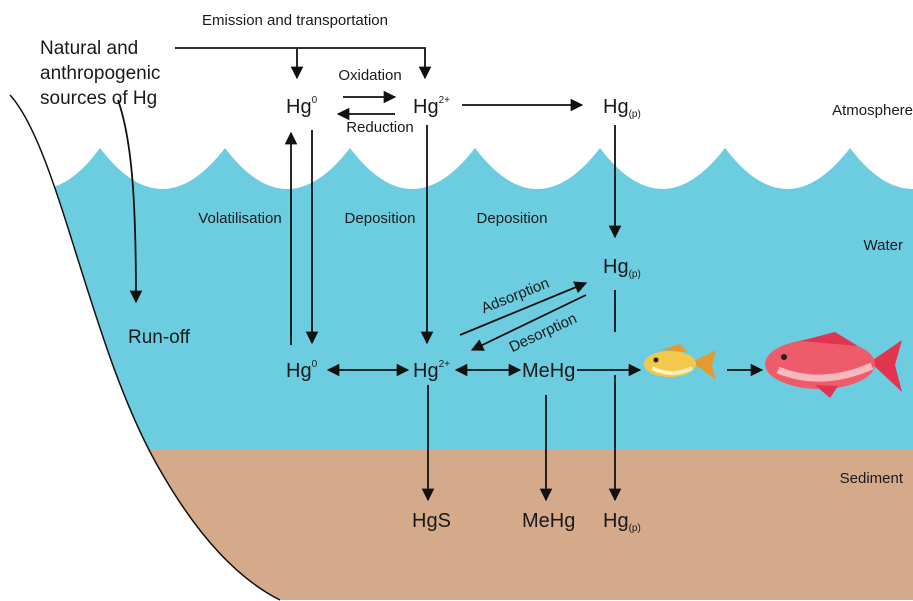 The image size is (913, 601). I want to click on process-label: Reduction, so click(380, 127).